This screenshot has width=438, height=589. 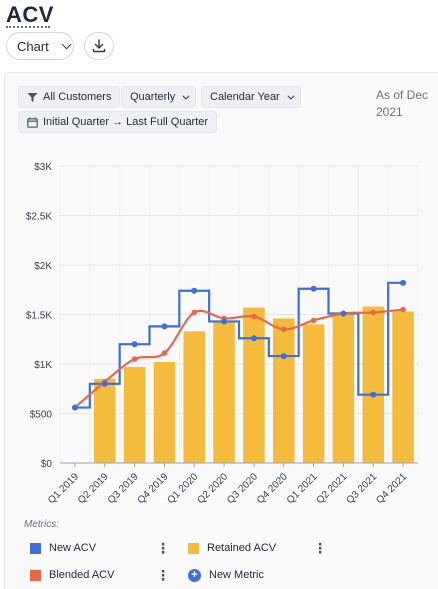 What do you see at coordinates (43, 266) in the screenshot?
I see `y-tick-label: $2K` at bounding box center [43, 266].